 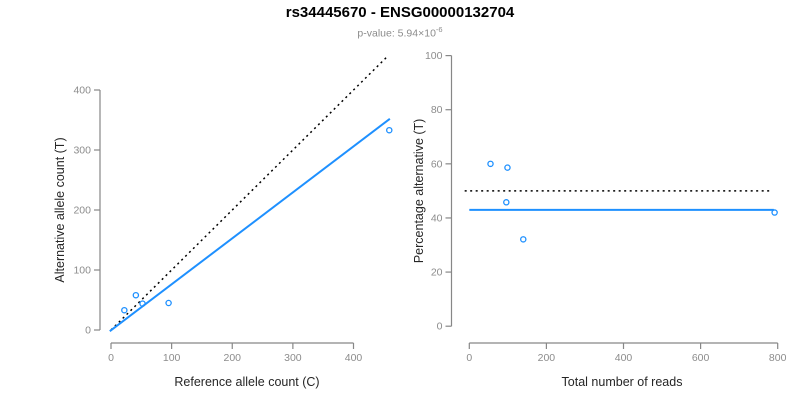 What do you see at coordinates (439, 29) in the screenshot?
I see `p-value-exponent: -6` at bounding box center [439, 29].